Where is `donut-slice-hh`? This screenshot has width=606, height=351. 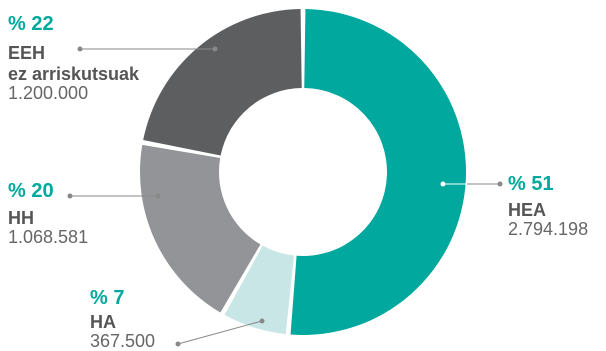 donut-slice-hh is located at coordinates (200, 228).